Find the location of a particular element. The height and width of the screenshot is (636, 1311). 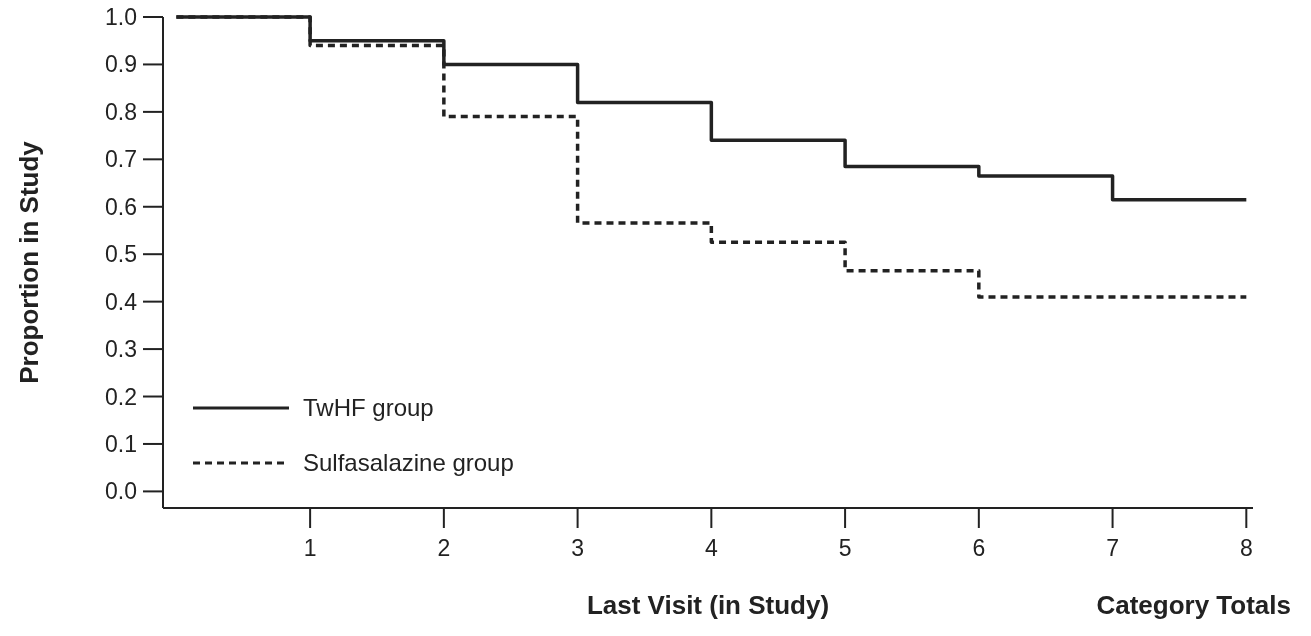

x-tick-label: 8 is located at coordinates (1246, 548).